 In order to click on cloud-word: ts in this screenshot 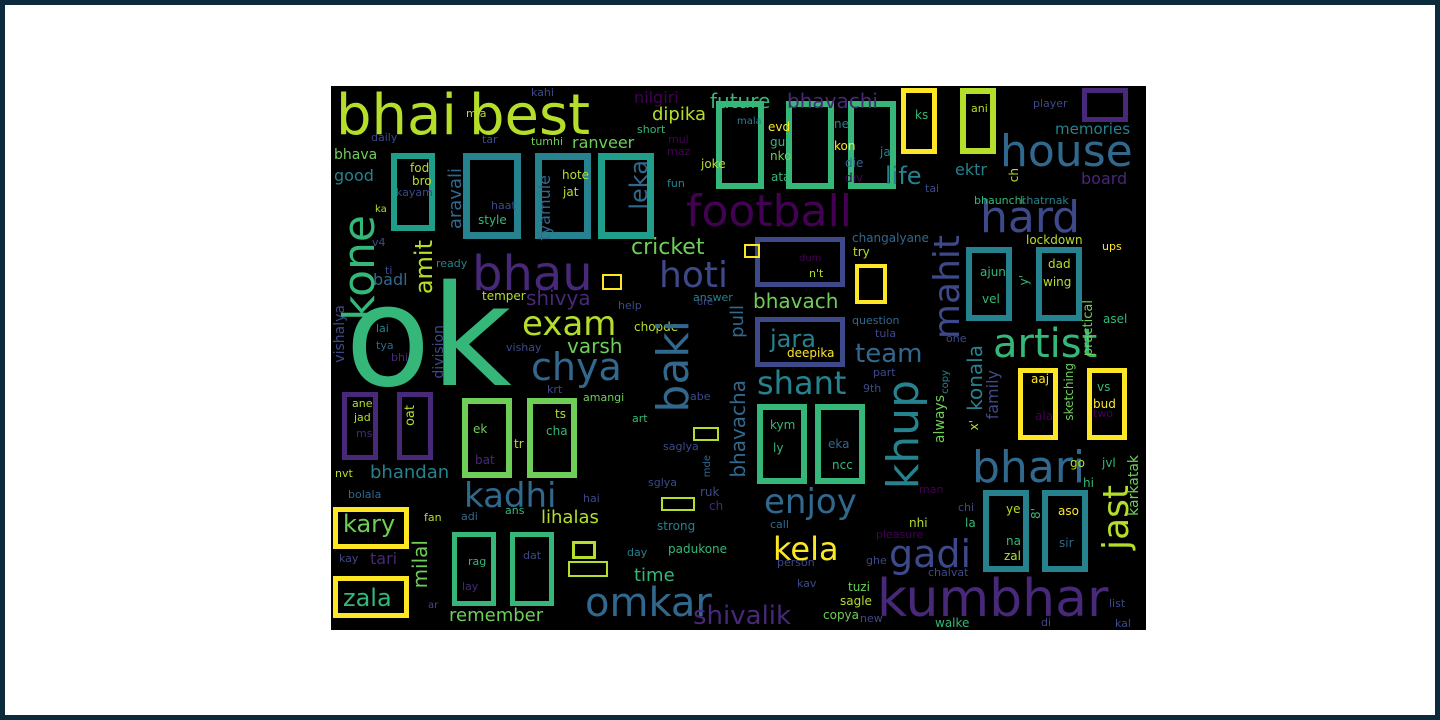, I will do `click(560, 414)`.